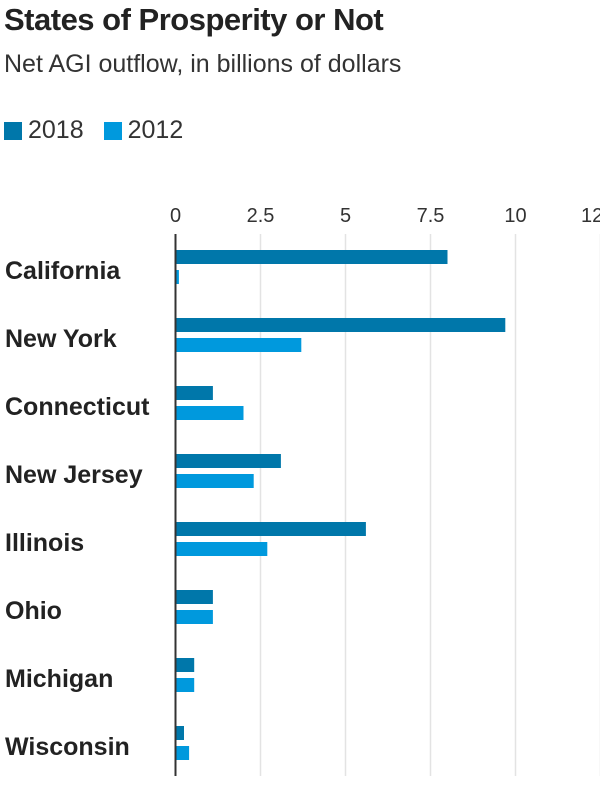 This screenshot has width=600, height=800. I want to click on legend-swatch-2012, so click(112, 130).